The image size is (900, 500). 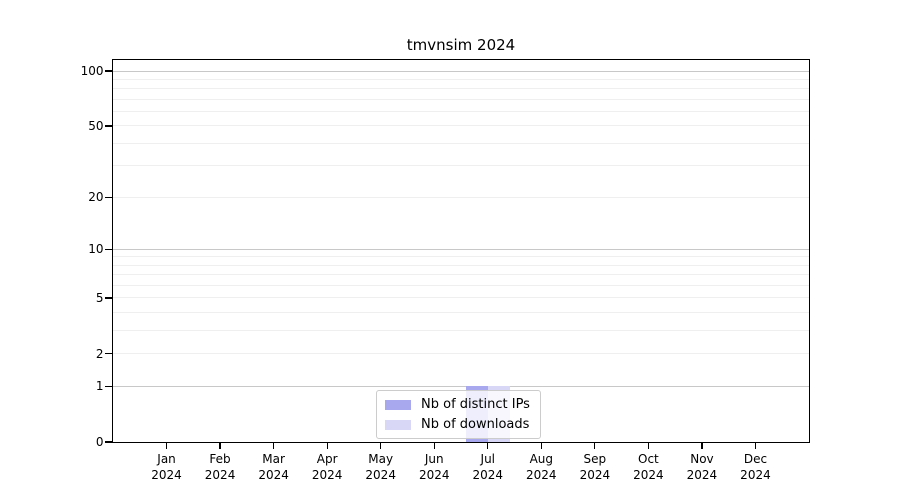 I want to click on legend-swatch-downloads, so click(x=398, y=424).